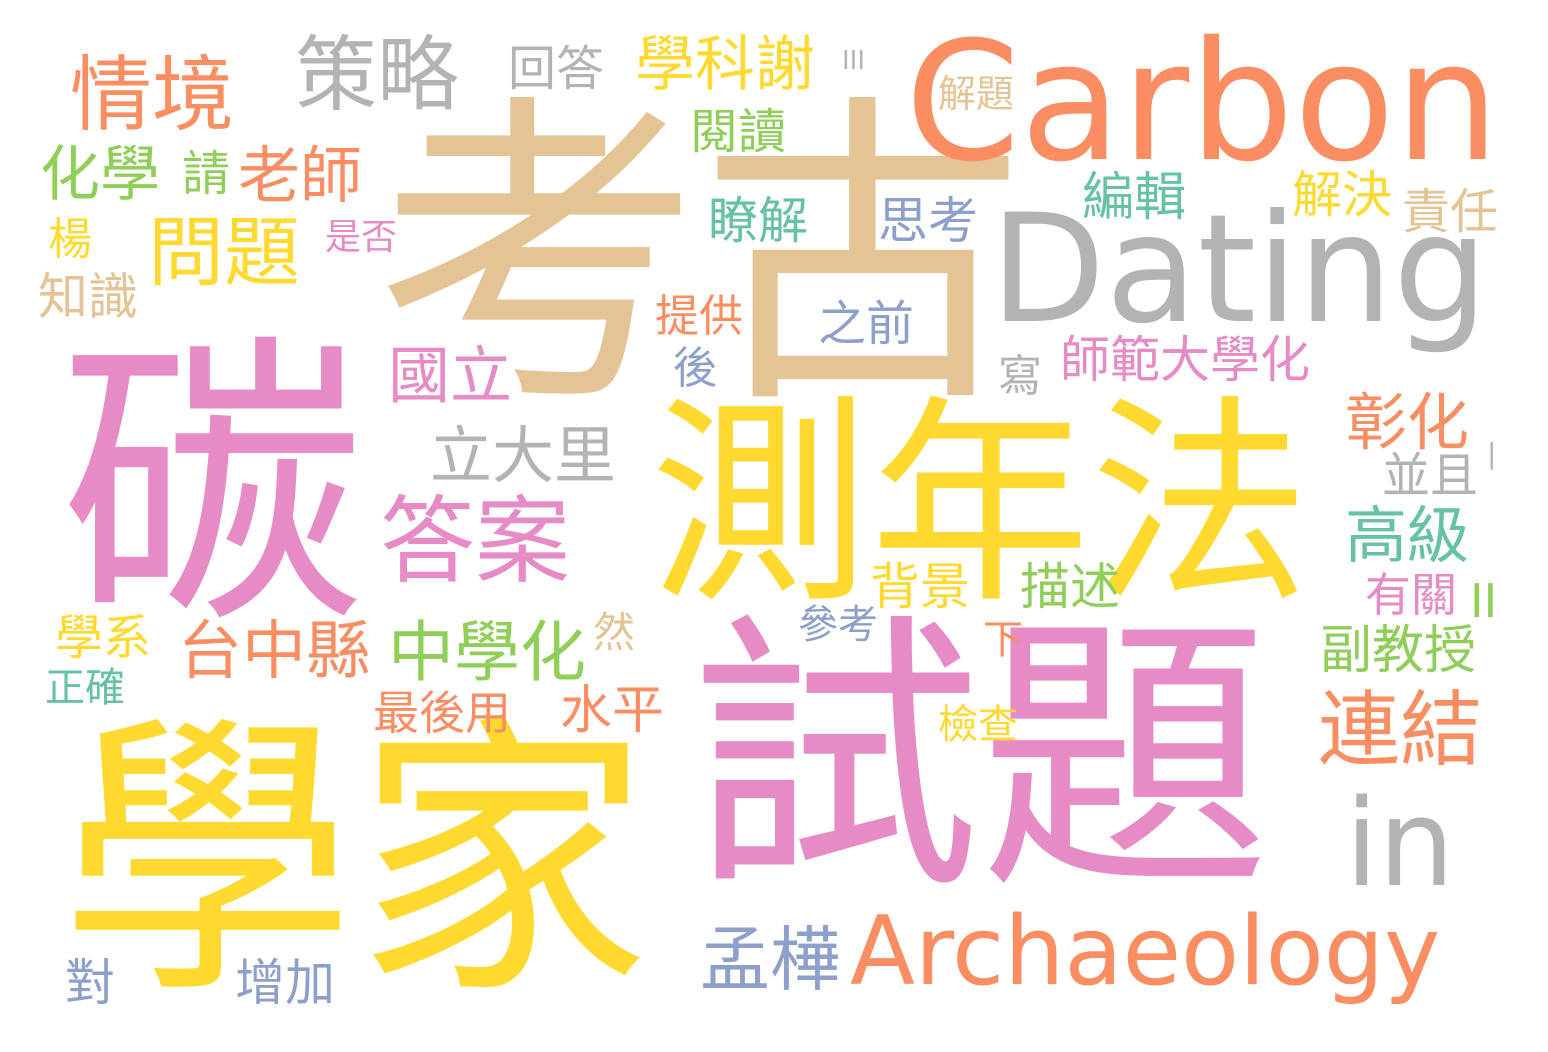  Describe the element at coordinates (1407, 535) in the screenshot. I see `word-gaoji: 高級` at that location.